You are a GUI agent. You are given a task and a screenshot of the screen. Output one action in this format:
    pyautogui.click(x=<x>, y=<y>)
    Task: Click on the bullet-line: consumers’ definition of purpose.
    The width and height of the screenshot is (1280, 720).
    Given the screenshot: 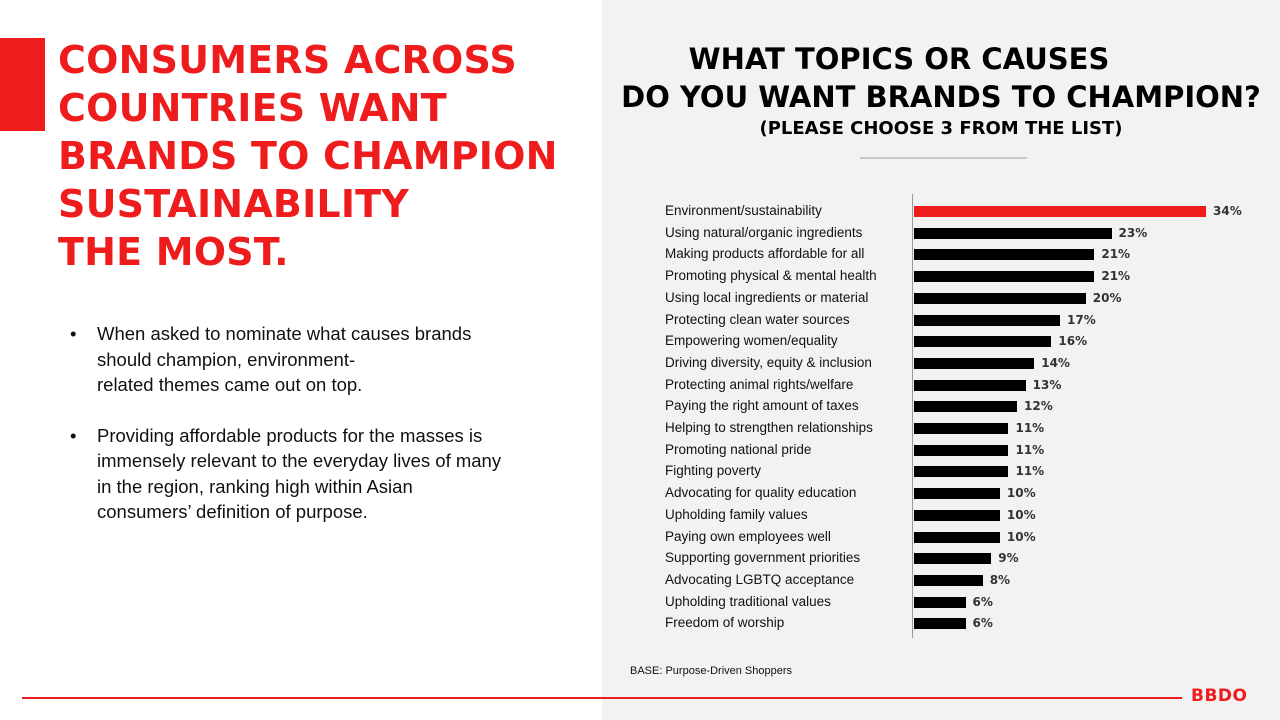 What is the action you would take?
    pyautogui.click(x=232, y=511)
    